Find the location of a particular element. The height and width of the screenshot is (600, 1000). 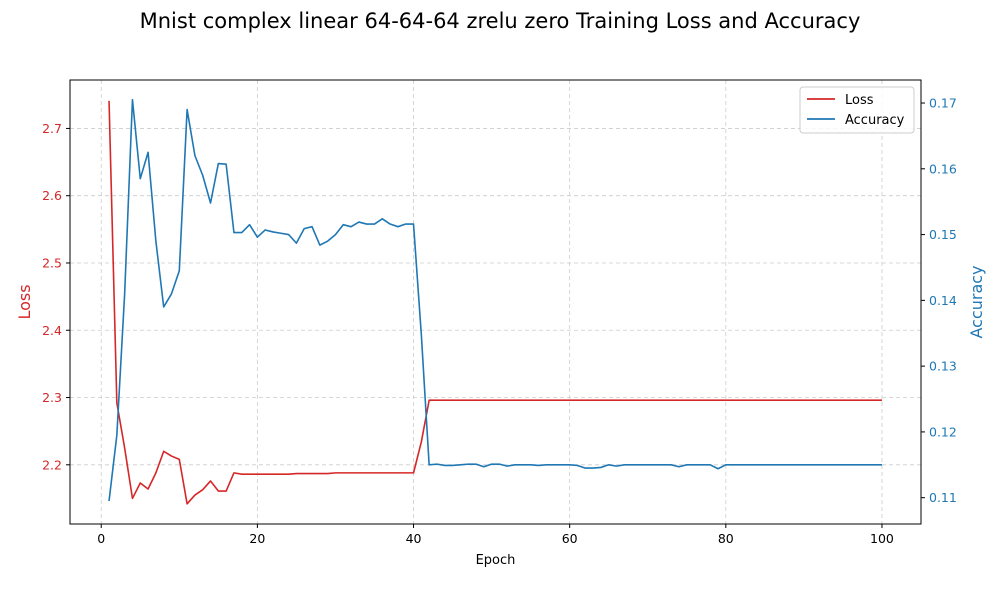

y-right-tick-label: 0.12 is located at coordinates (943, 431).